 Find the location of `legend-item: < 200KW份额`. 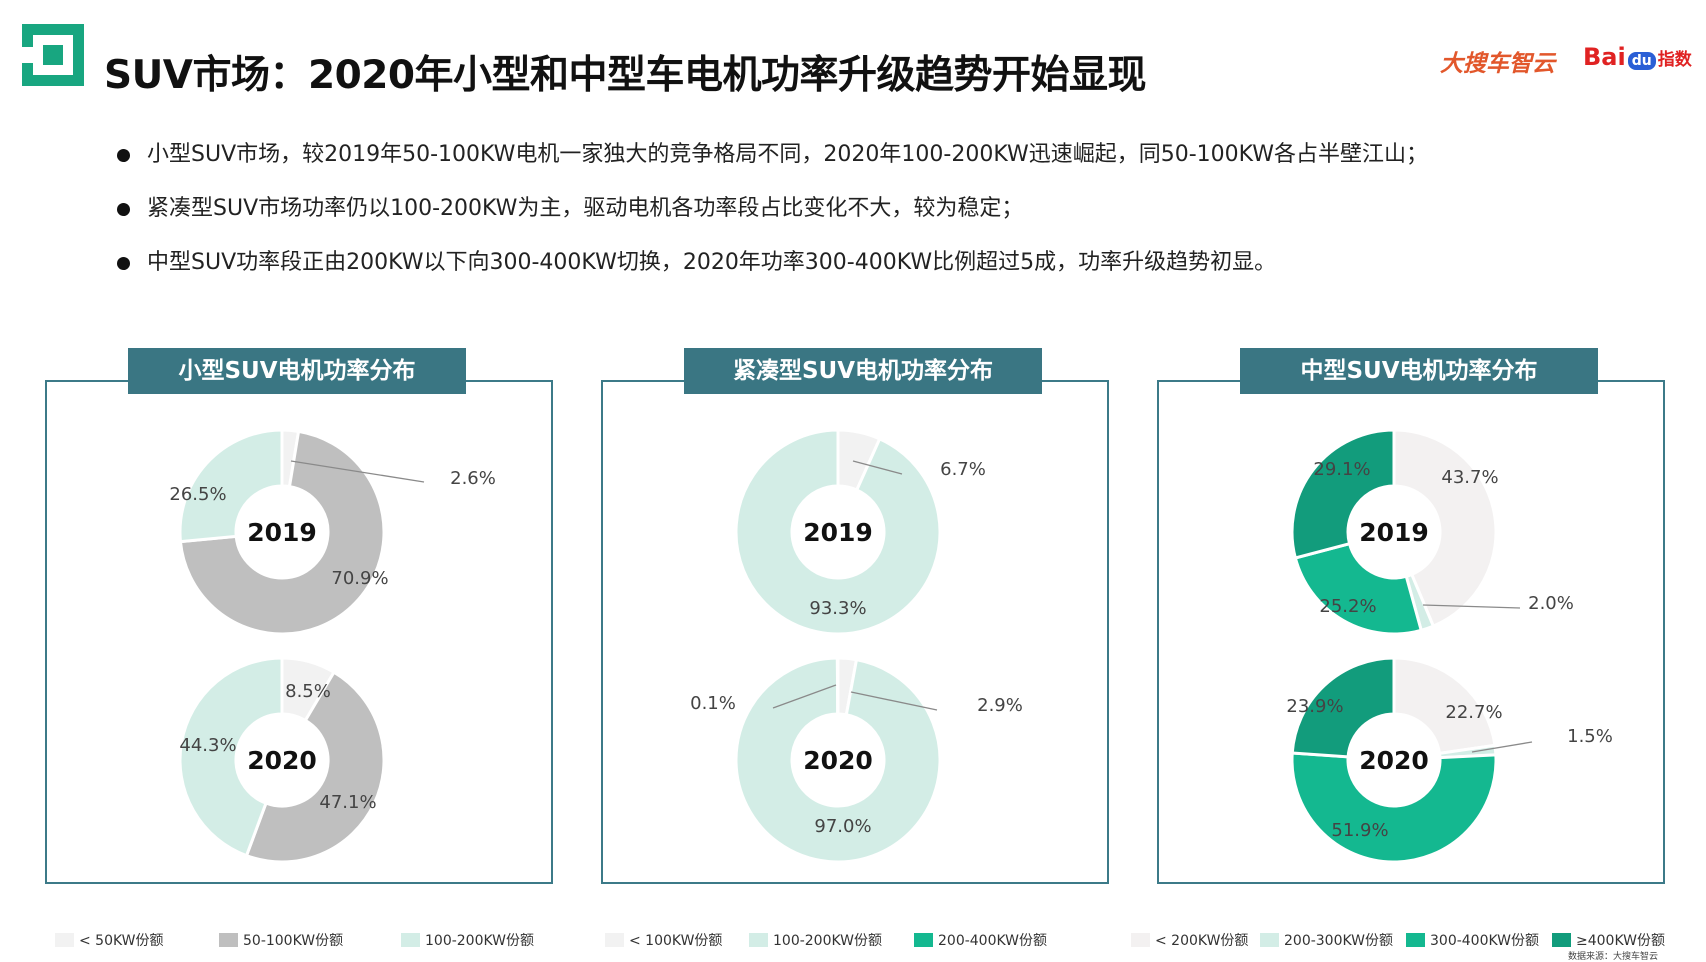

legend-item: < 200KW份额 is located at coordinates (1189, 940).